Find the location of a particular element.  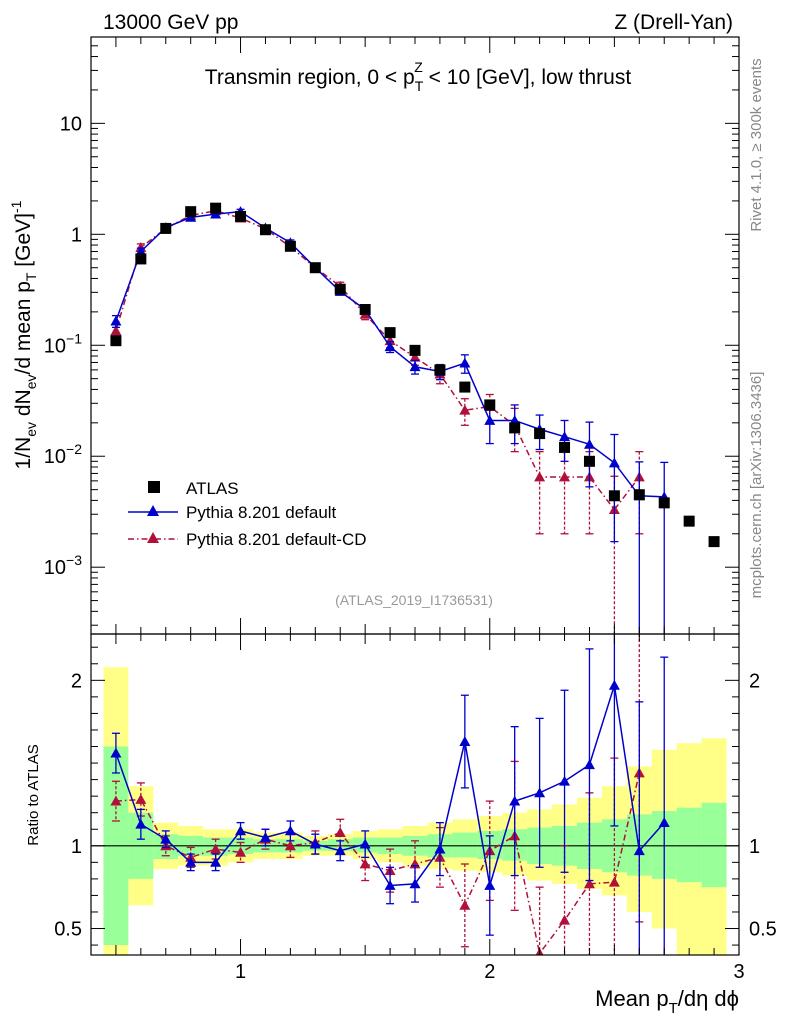

header-process-label: Z (Drell-Yan) is located at coordinates (673, 22).